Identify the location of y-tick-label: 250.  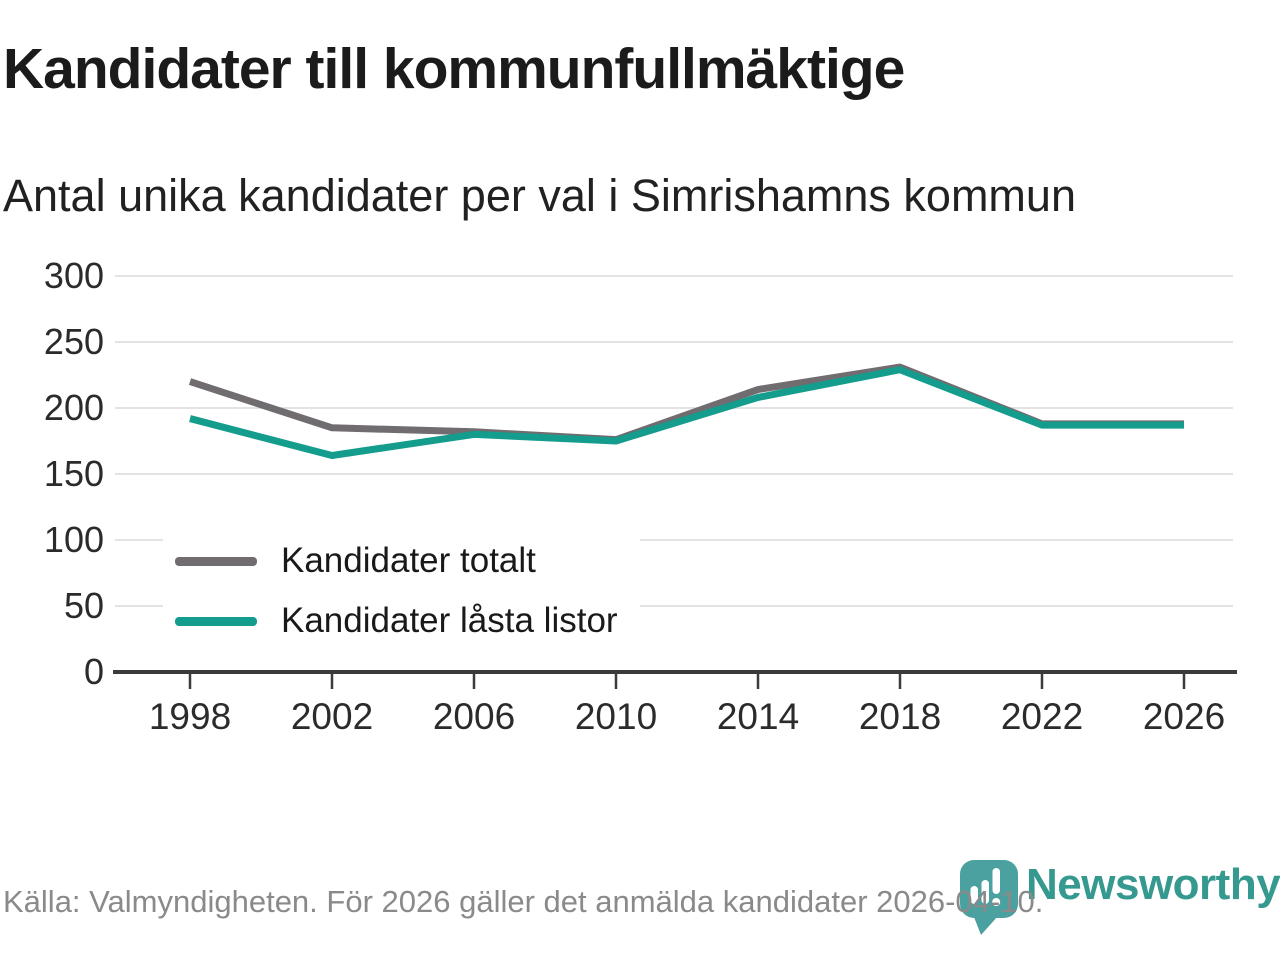
(74, 341).